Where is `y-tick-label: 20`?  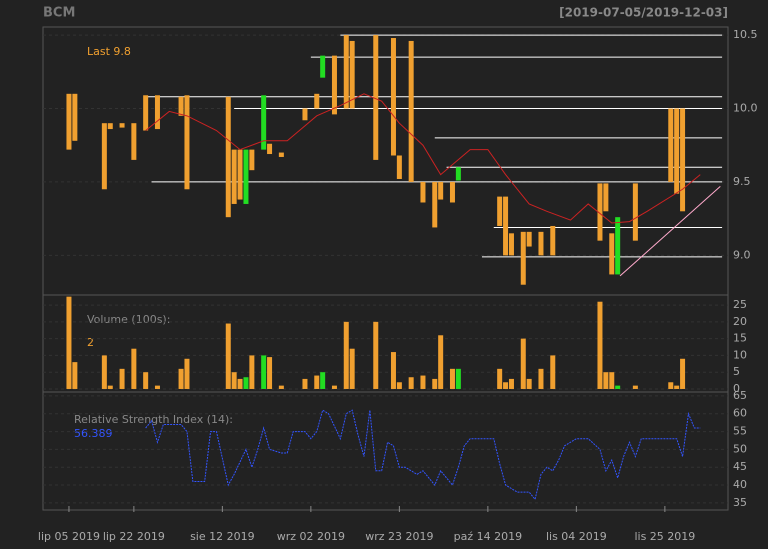
y-tick-label: 20 is located at coordinates (740, 321).